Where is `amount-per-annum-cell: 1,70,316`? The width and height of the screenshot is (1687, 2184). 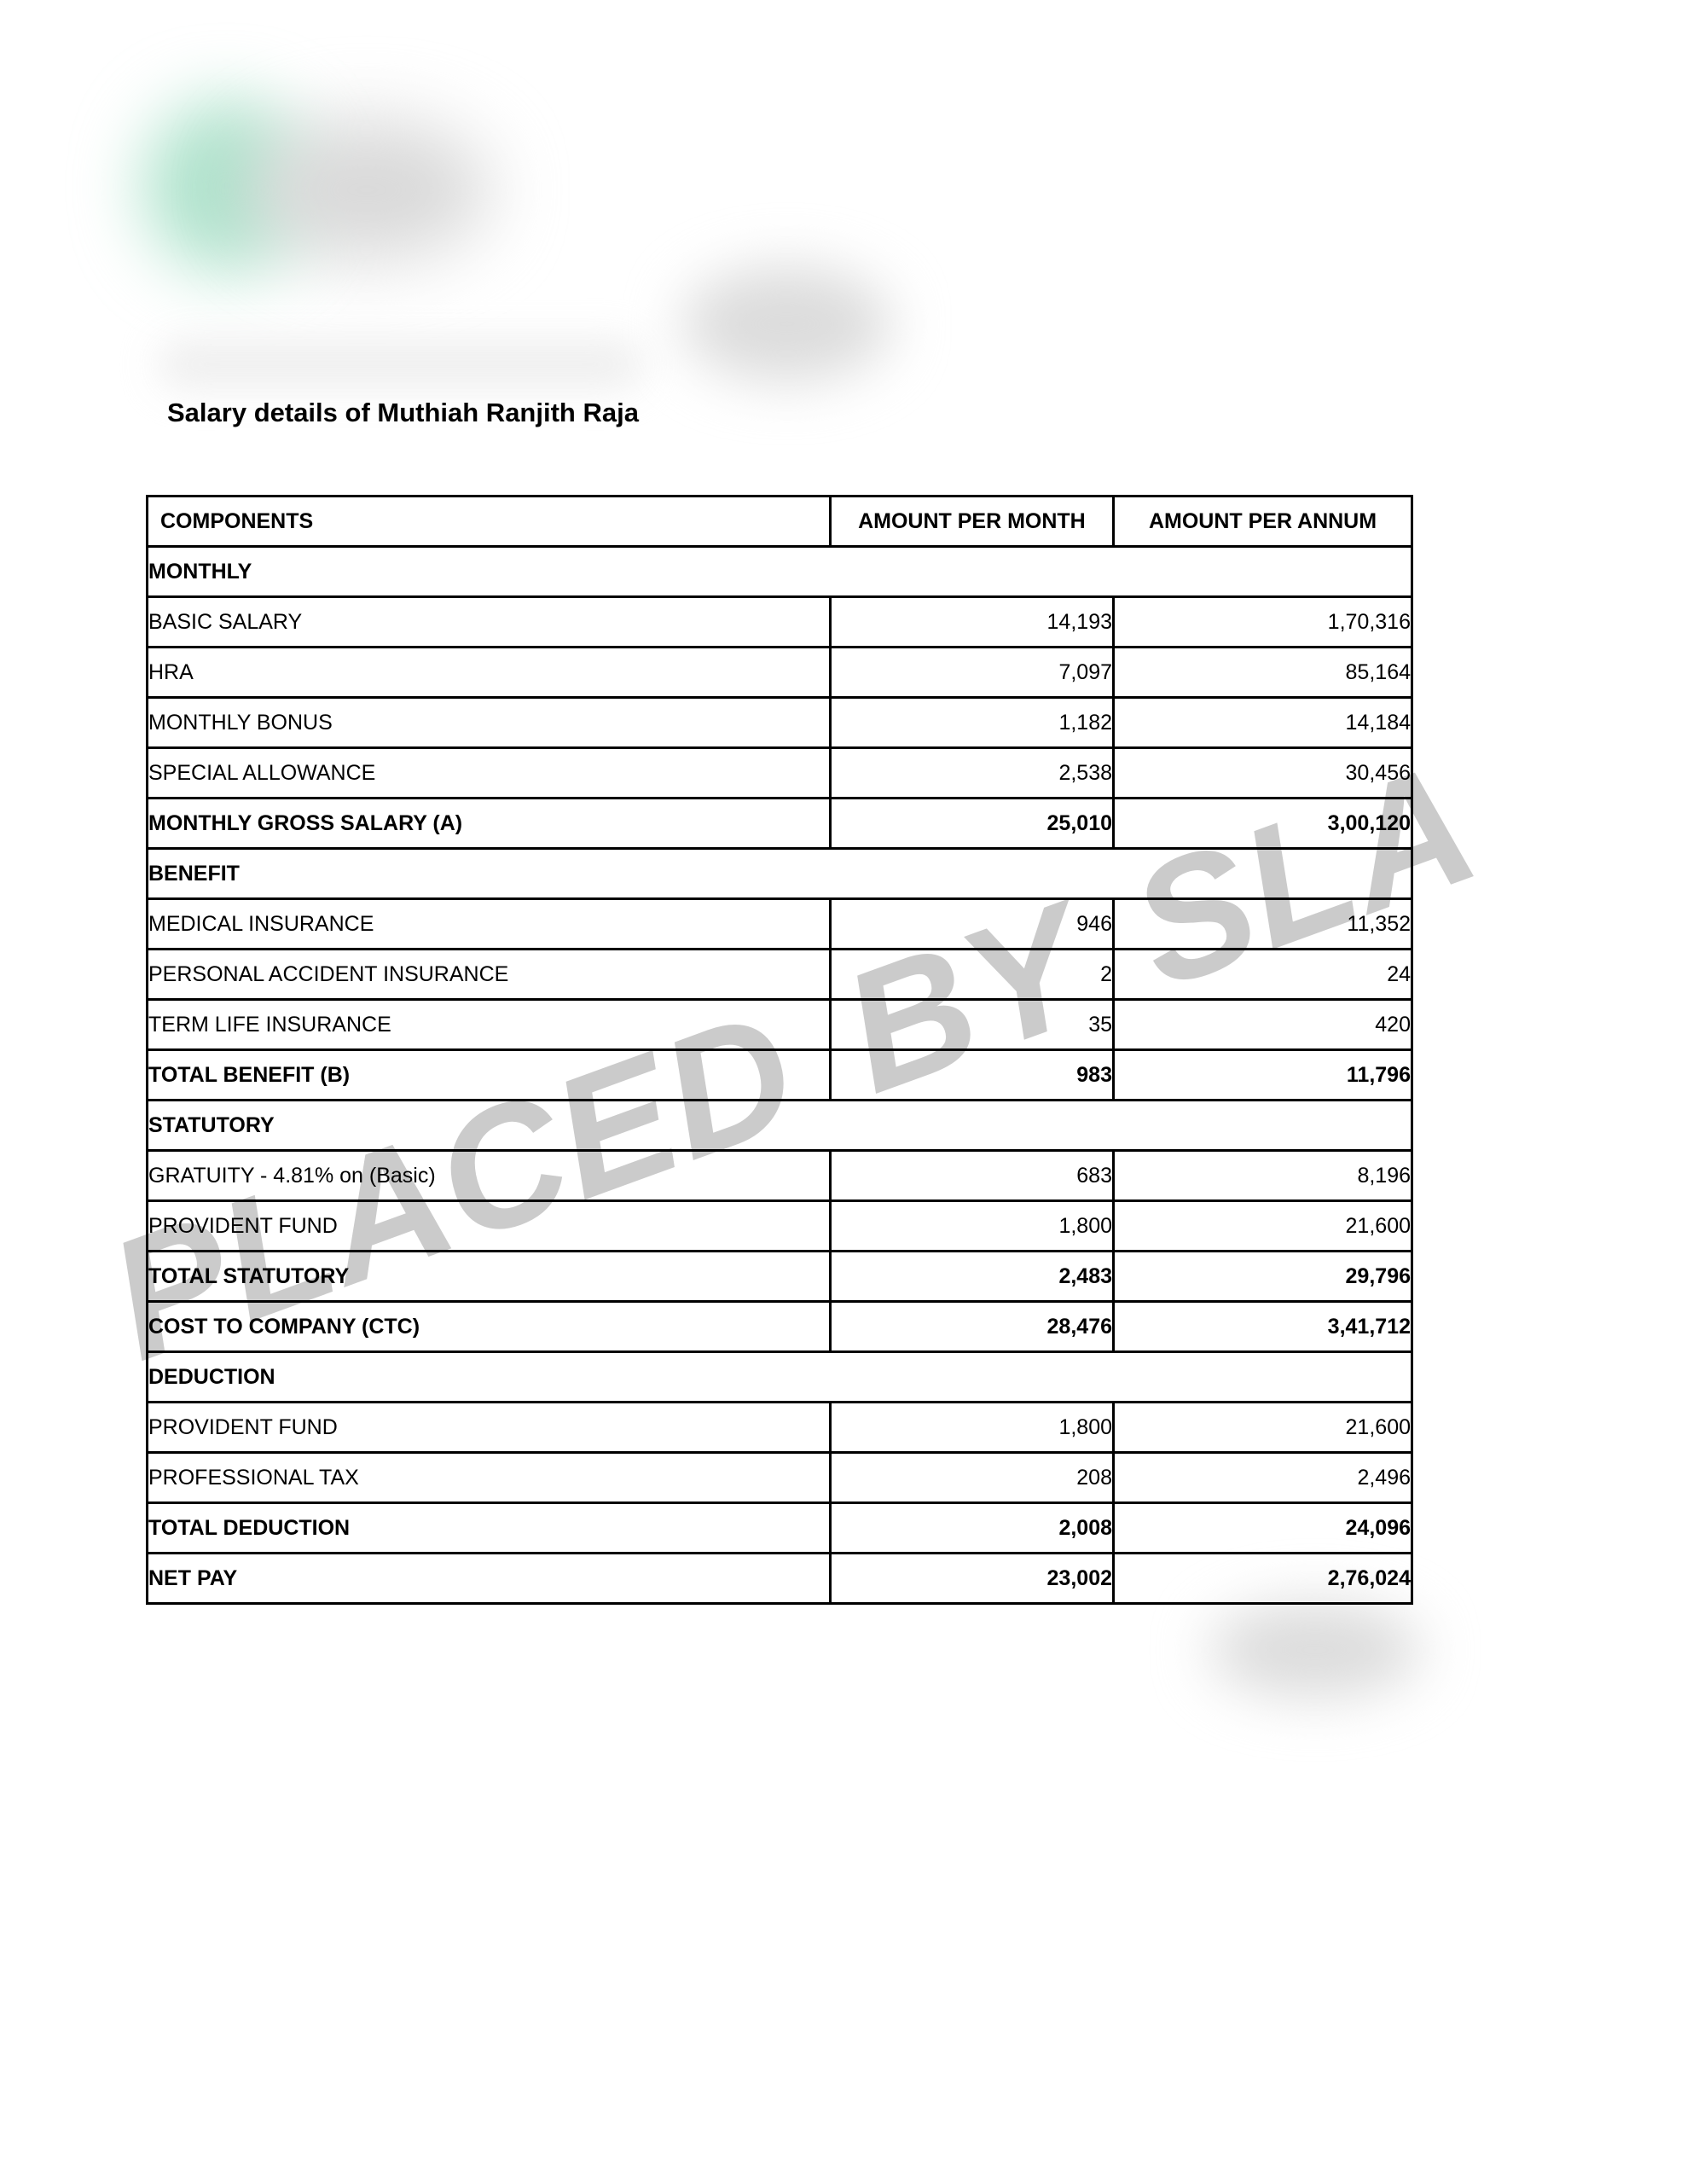 amount-per-annum-cell: 1,70,316 is located at coordinates (1262, 621).